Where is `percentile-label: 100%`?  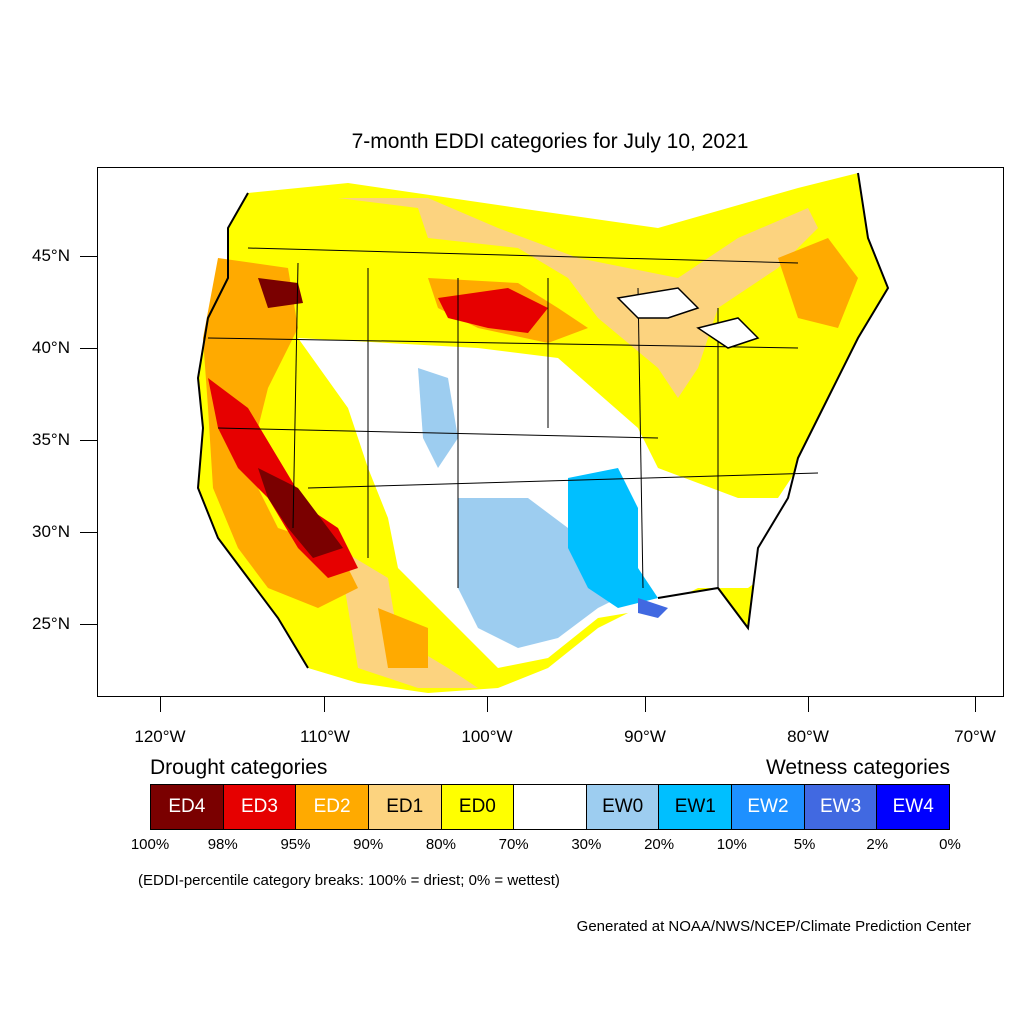
percentile-label: 100% is located at coordinates (150, 844).